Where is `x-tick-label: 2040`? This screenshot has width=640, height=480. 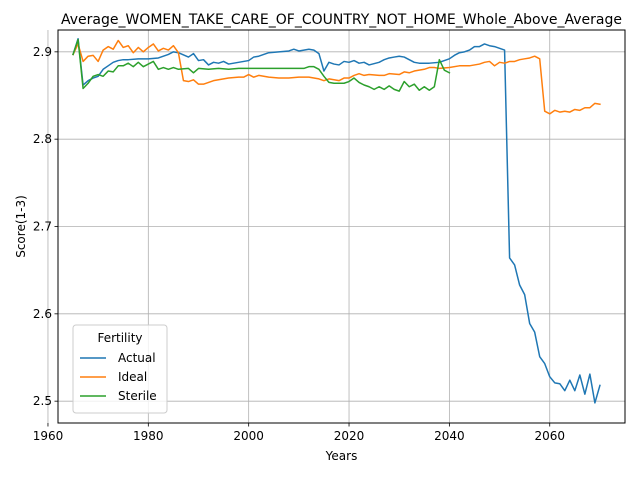
x-tick-label: 2040 is located at coordinates (449, 436).